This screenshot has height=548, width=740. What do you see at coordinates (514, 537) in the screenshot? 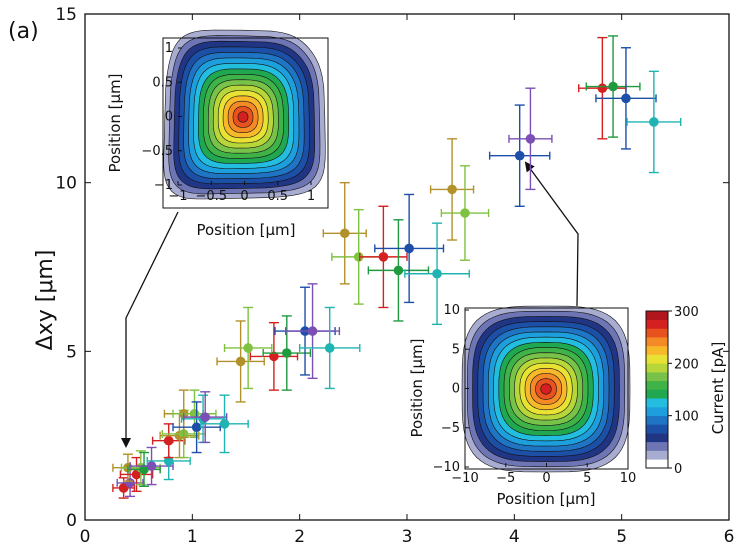
I see `x-tick-label: 4` at bounding box center [514, 537].